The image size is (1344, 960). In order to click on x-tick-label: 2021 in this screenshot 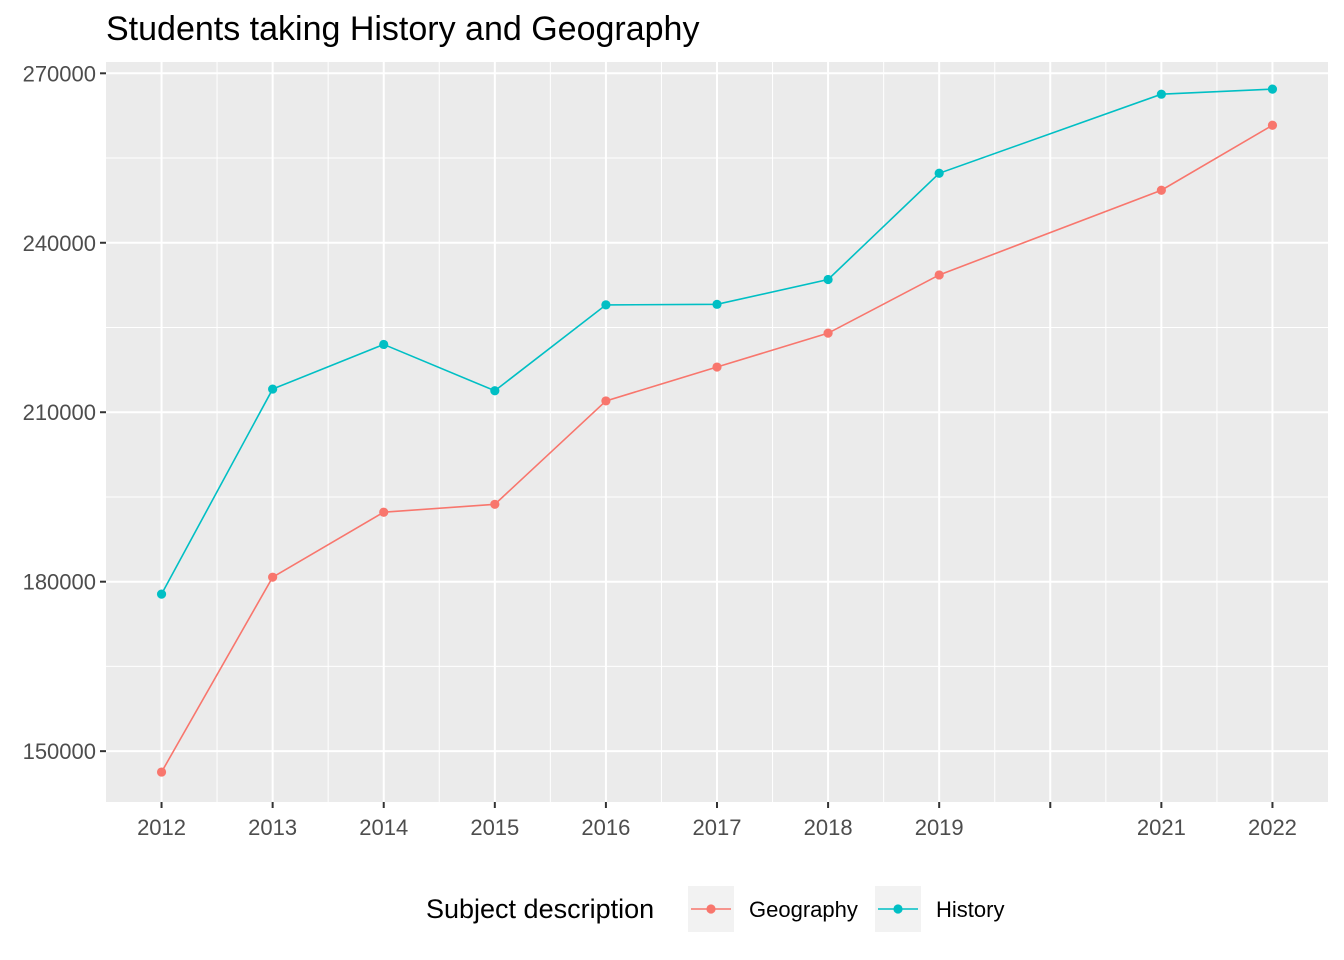, I will do `click(1161, 827)`.